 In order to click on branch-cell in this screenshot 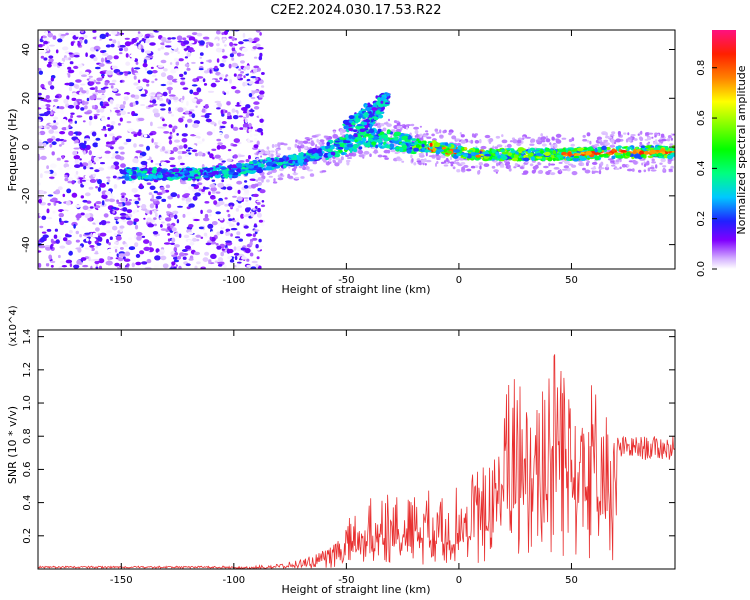, I will do `click(347, 124)`.